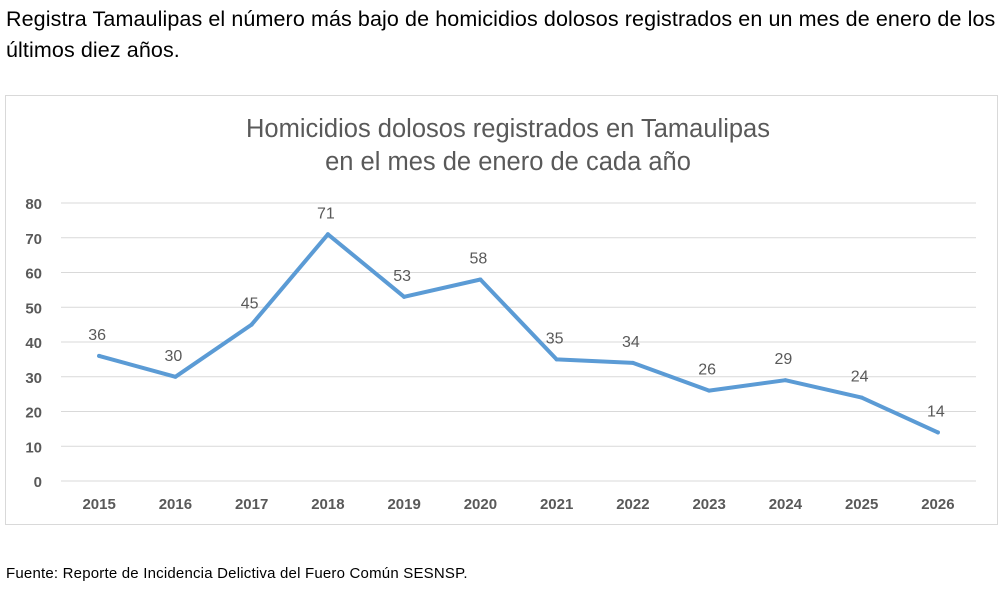 The height and width of the screenshot is (600, 1000). I want to click on y-tick-label: 30, so click(33, 378).